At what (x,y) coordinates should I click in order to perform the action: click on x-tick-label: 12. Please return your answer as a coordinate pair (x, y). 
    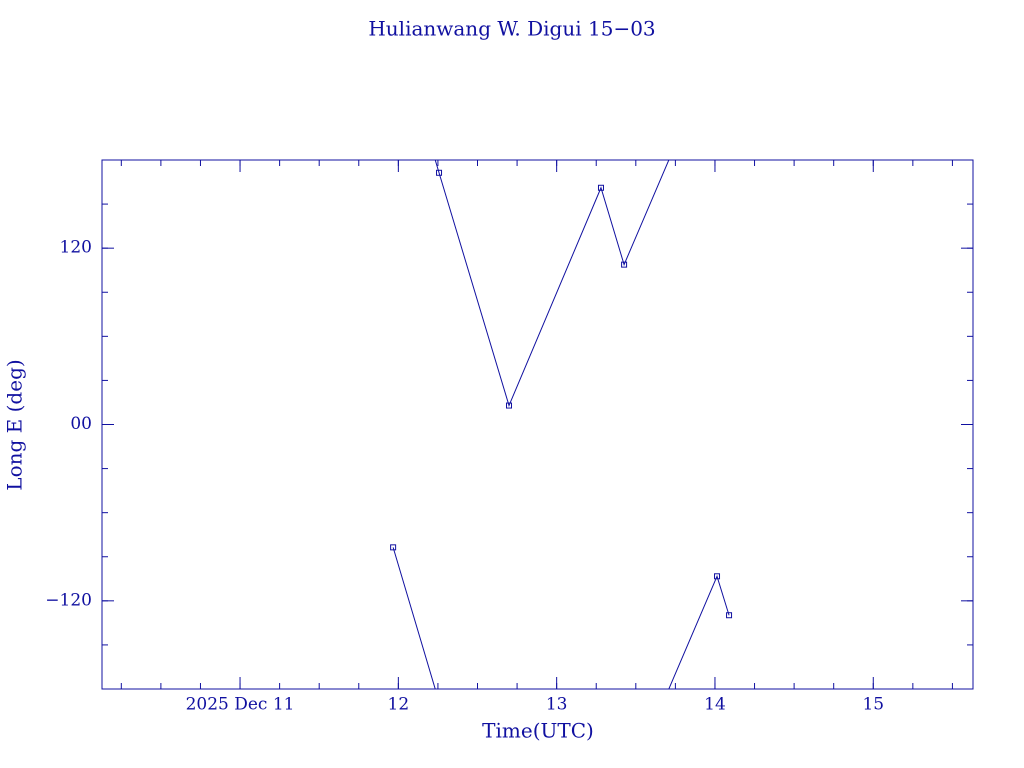
    Looking at the image, I should click on (399, 705).